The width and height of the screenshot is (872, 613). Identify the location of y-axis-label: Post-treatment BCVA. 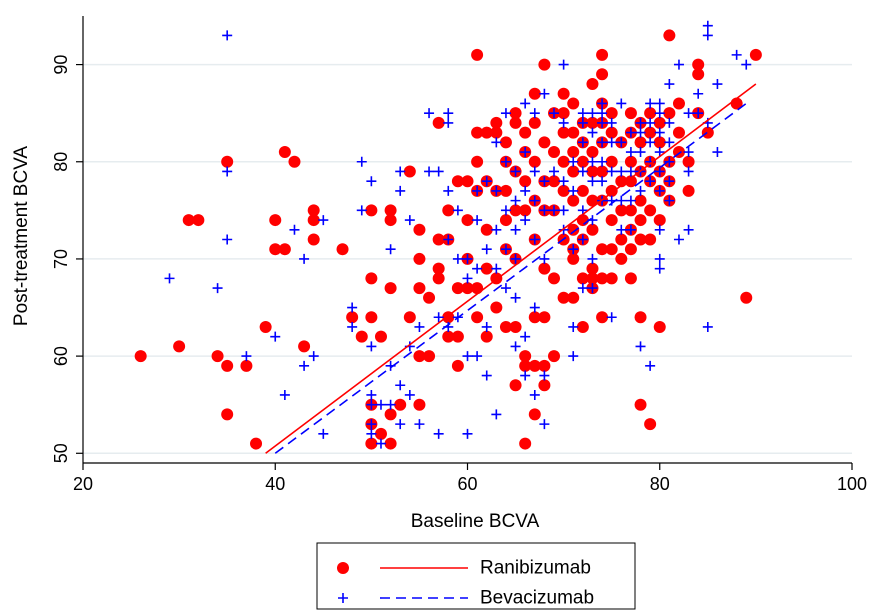
(21, 236).